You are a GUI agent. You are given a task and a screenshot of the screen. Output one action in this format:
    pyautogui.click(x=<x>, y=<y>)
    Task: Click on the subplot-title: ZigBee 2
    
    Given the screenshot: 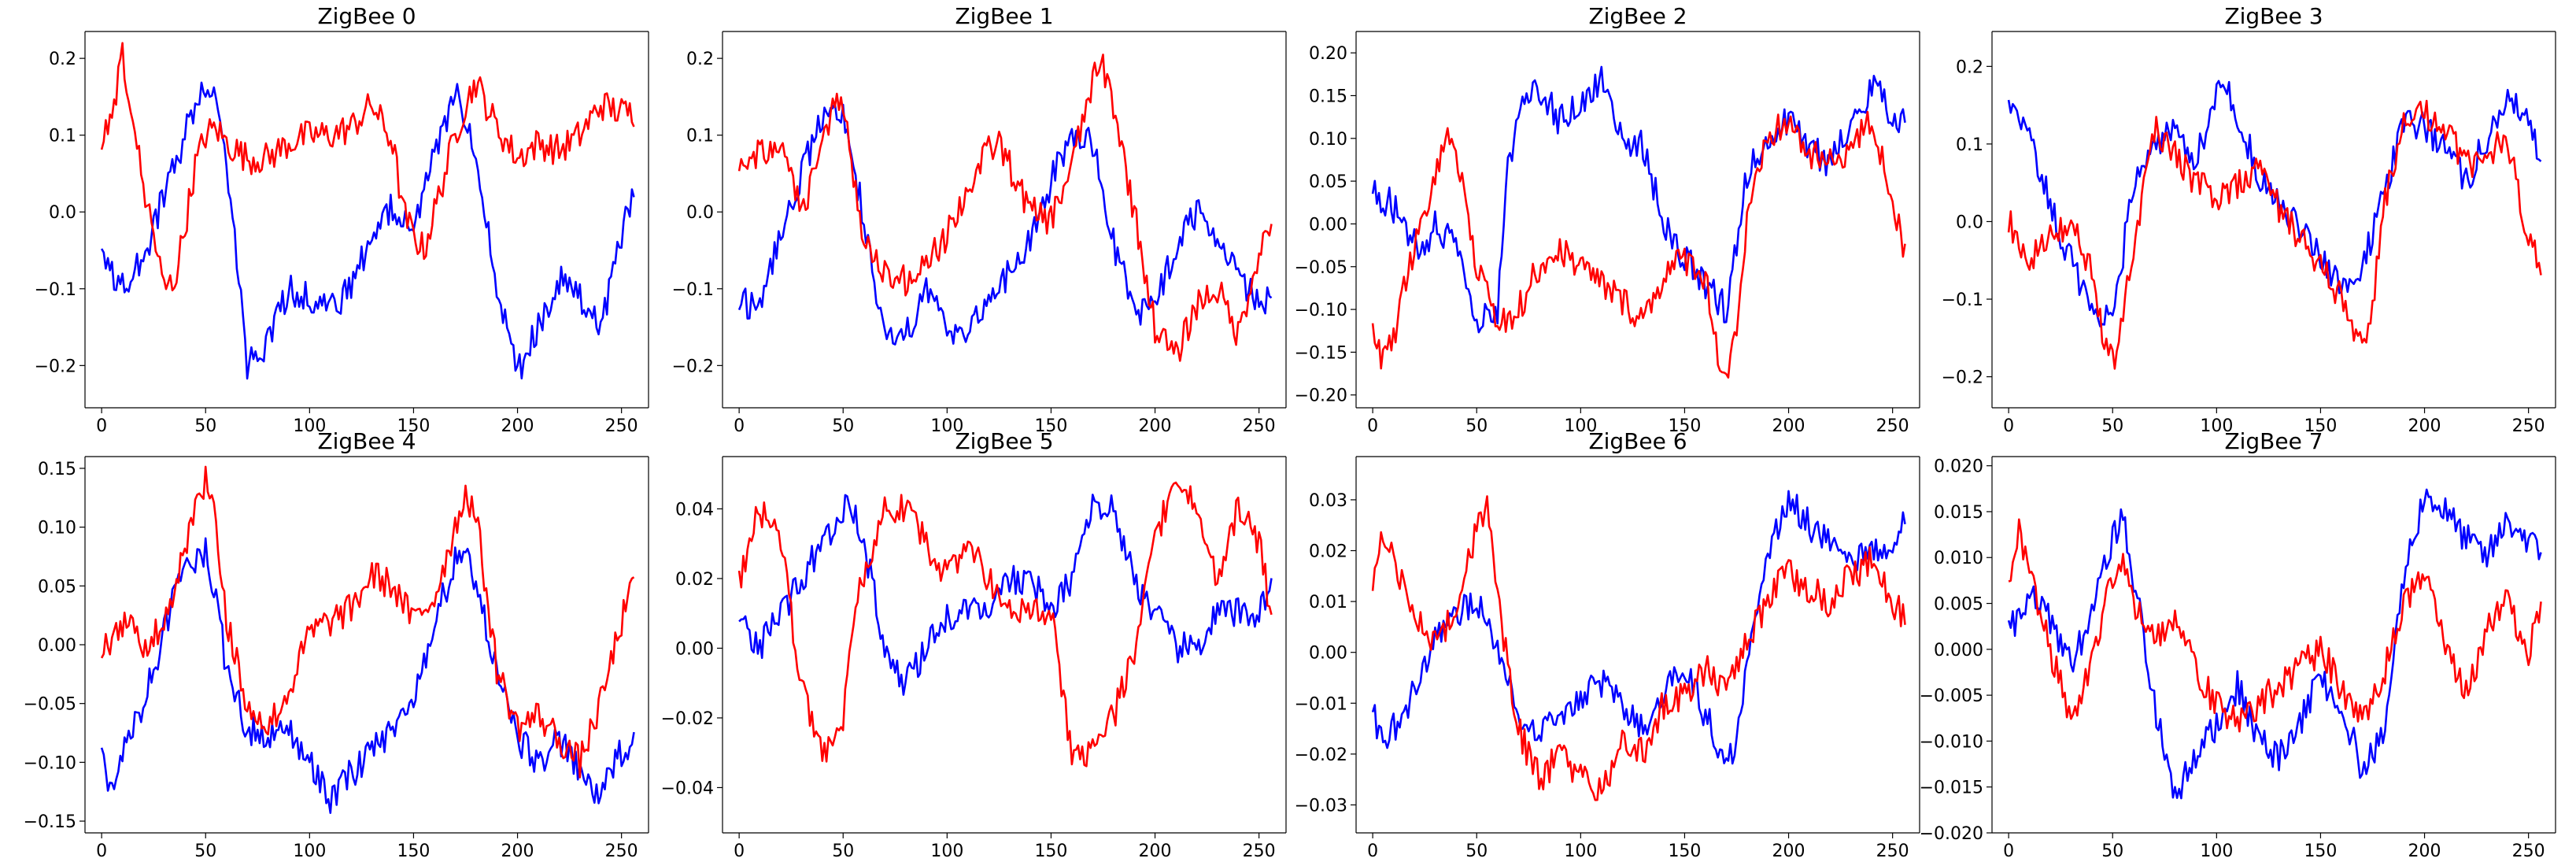 What is the action you would take?
    pyautogui.click(x=1637, y=16)
    